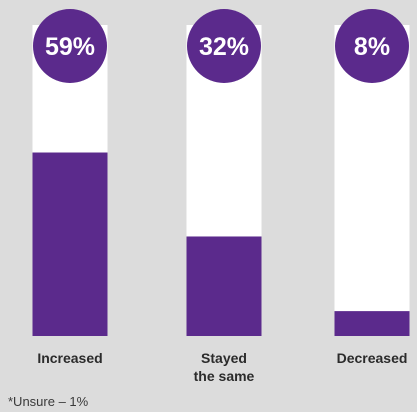 This screenshot has height=412, width=417. What do you see at coordinates (224, 367) in the screenshot?
I see `category-label-stayed-the-same: Stayed the same` at bounding box center [224, 367].